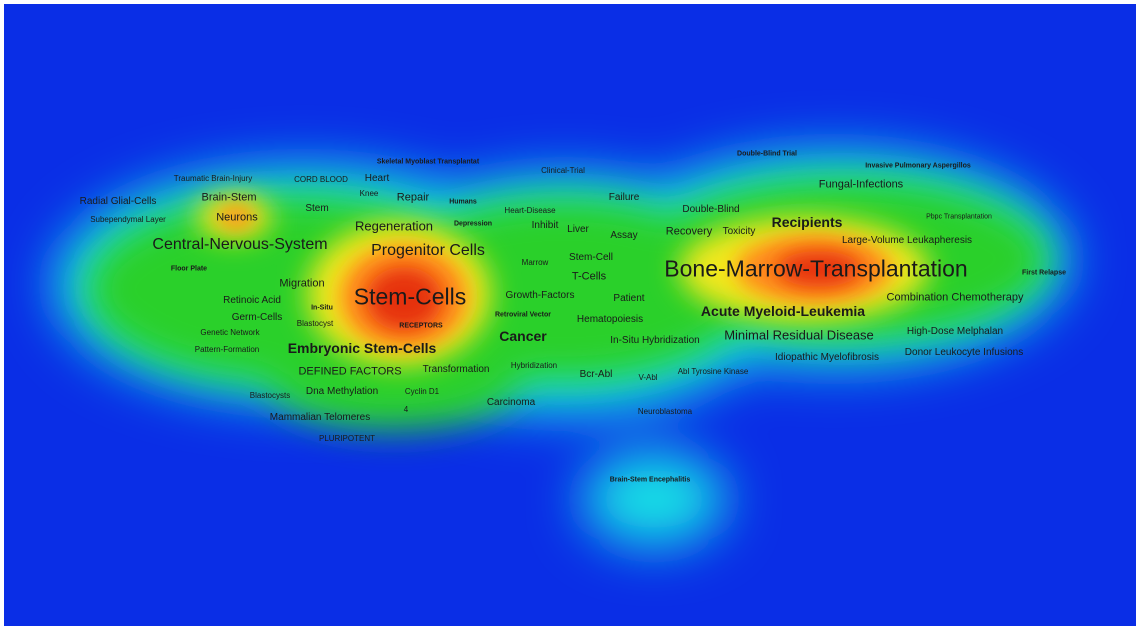  Describe the element at coordinates (369, 193) in the screenshot. I see `term-label: Knee` at that location.